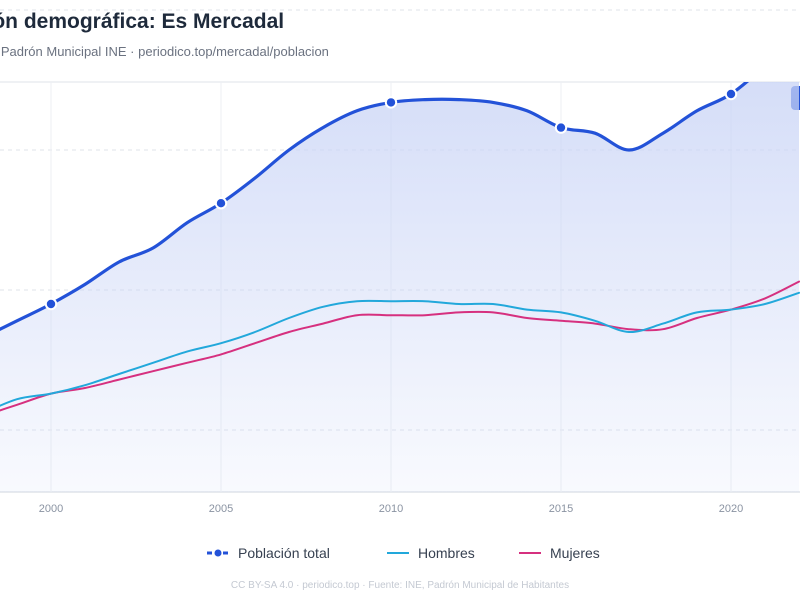  What do you see at coordinates (391, 102) in the screenshot?
I see `data-point-total-2010` at bounding box center [391, 102].